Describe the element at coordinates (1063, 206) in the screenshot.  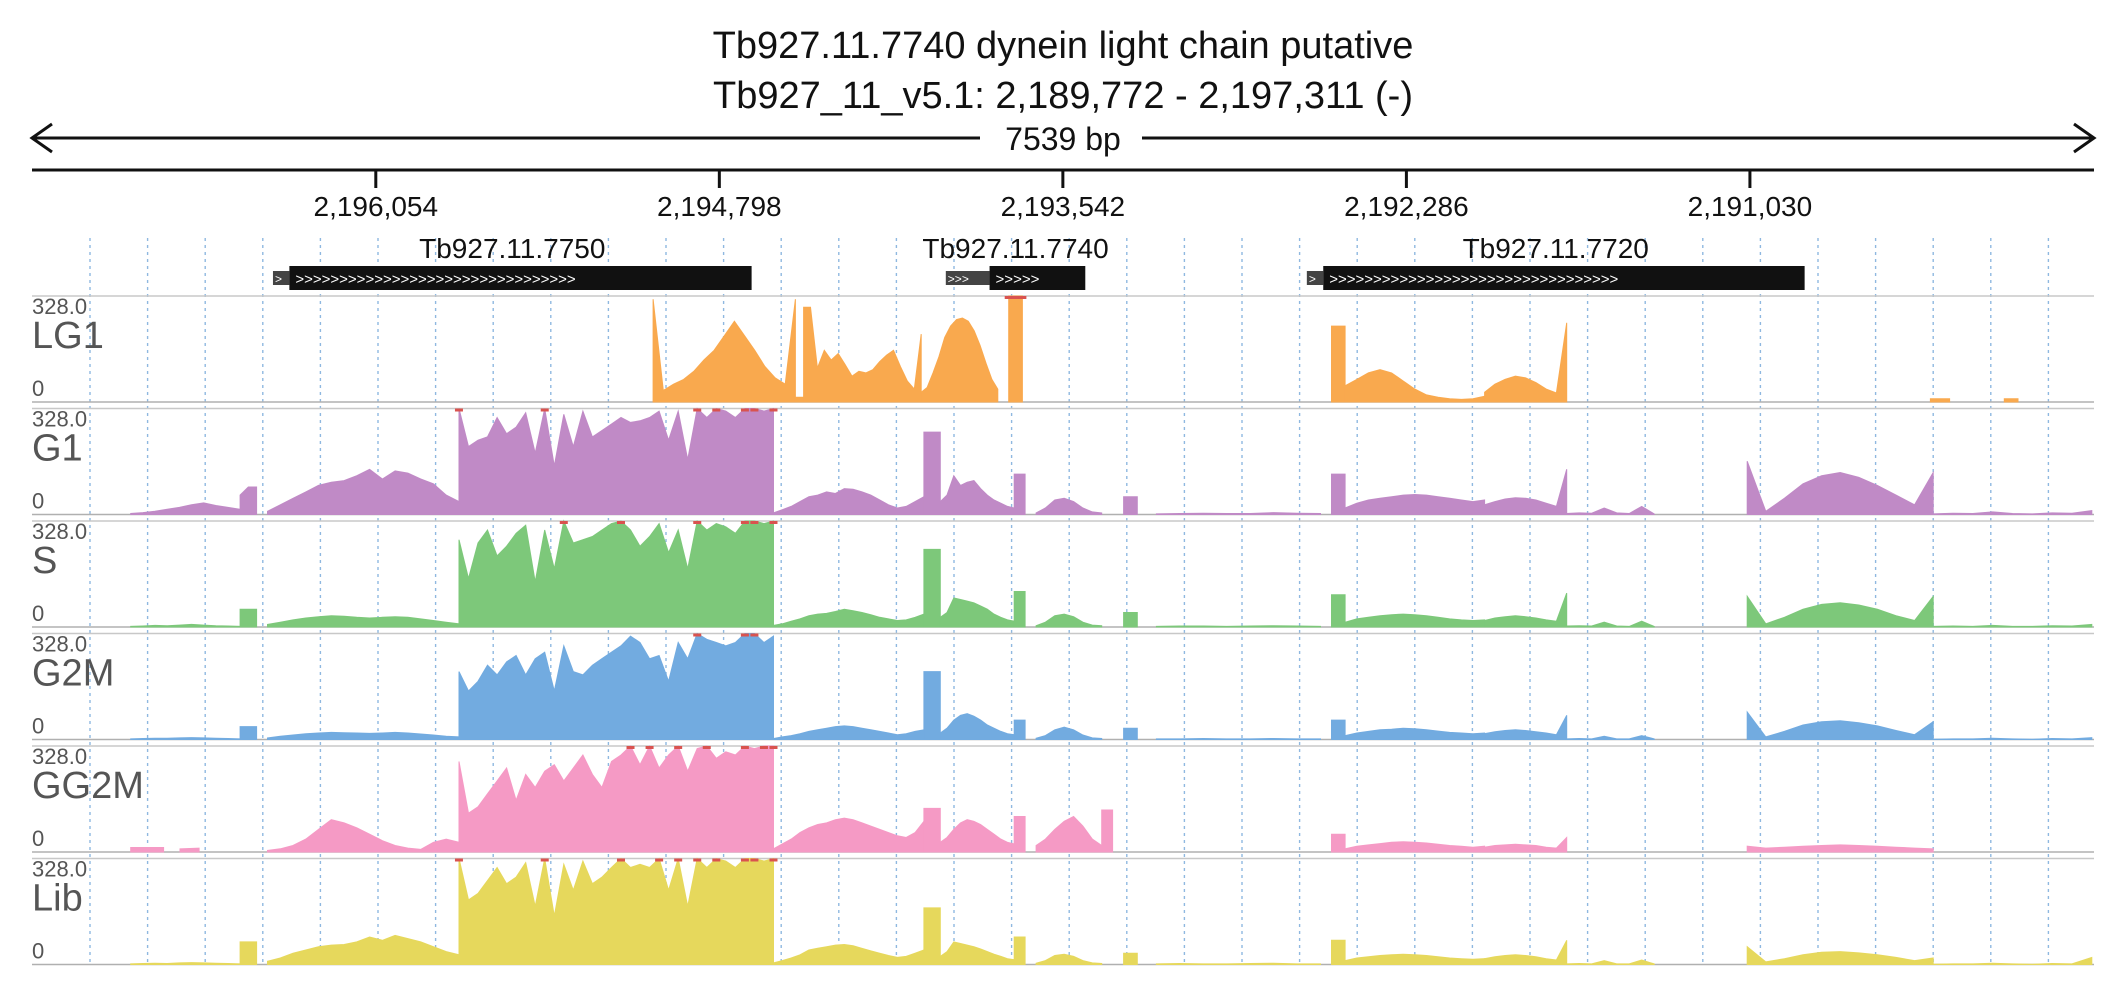
I see `x-tick-label: 2,193,542` at that location.